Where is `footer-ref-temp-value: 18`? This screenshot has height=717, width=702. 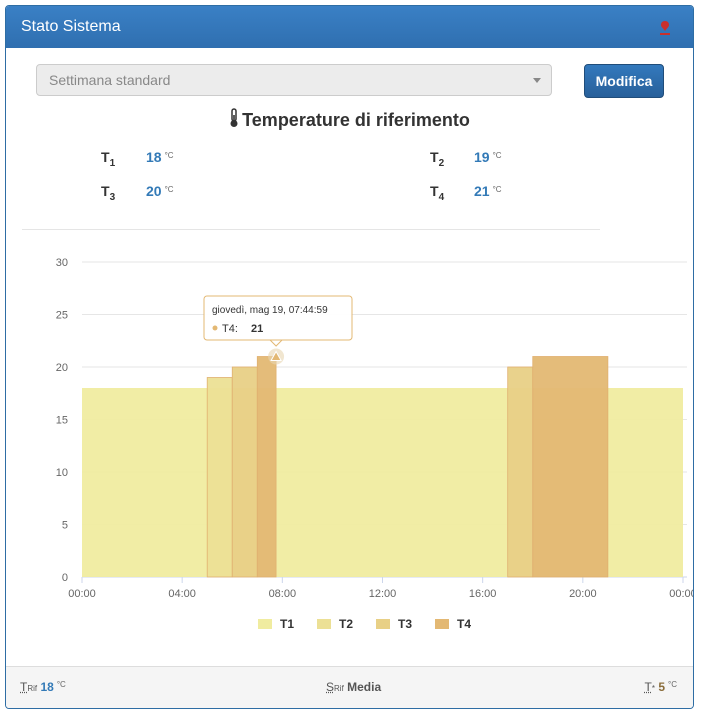
footer-ref-temp-value: 18 is located at coordinates (47, 687).